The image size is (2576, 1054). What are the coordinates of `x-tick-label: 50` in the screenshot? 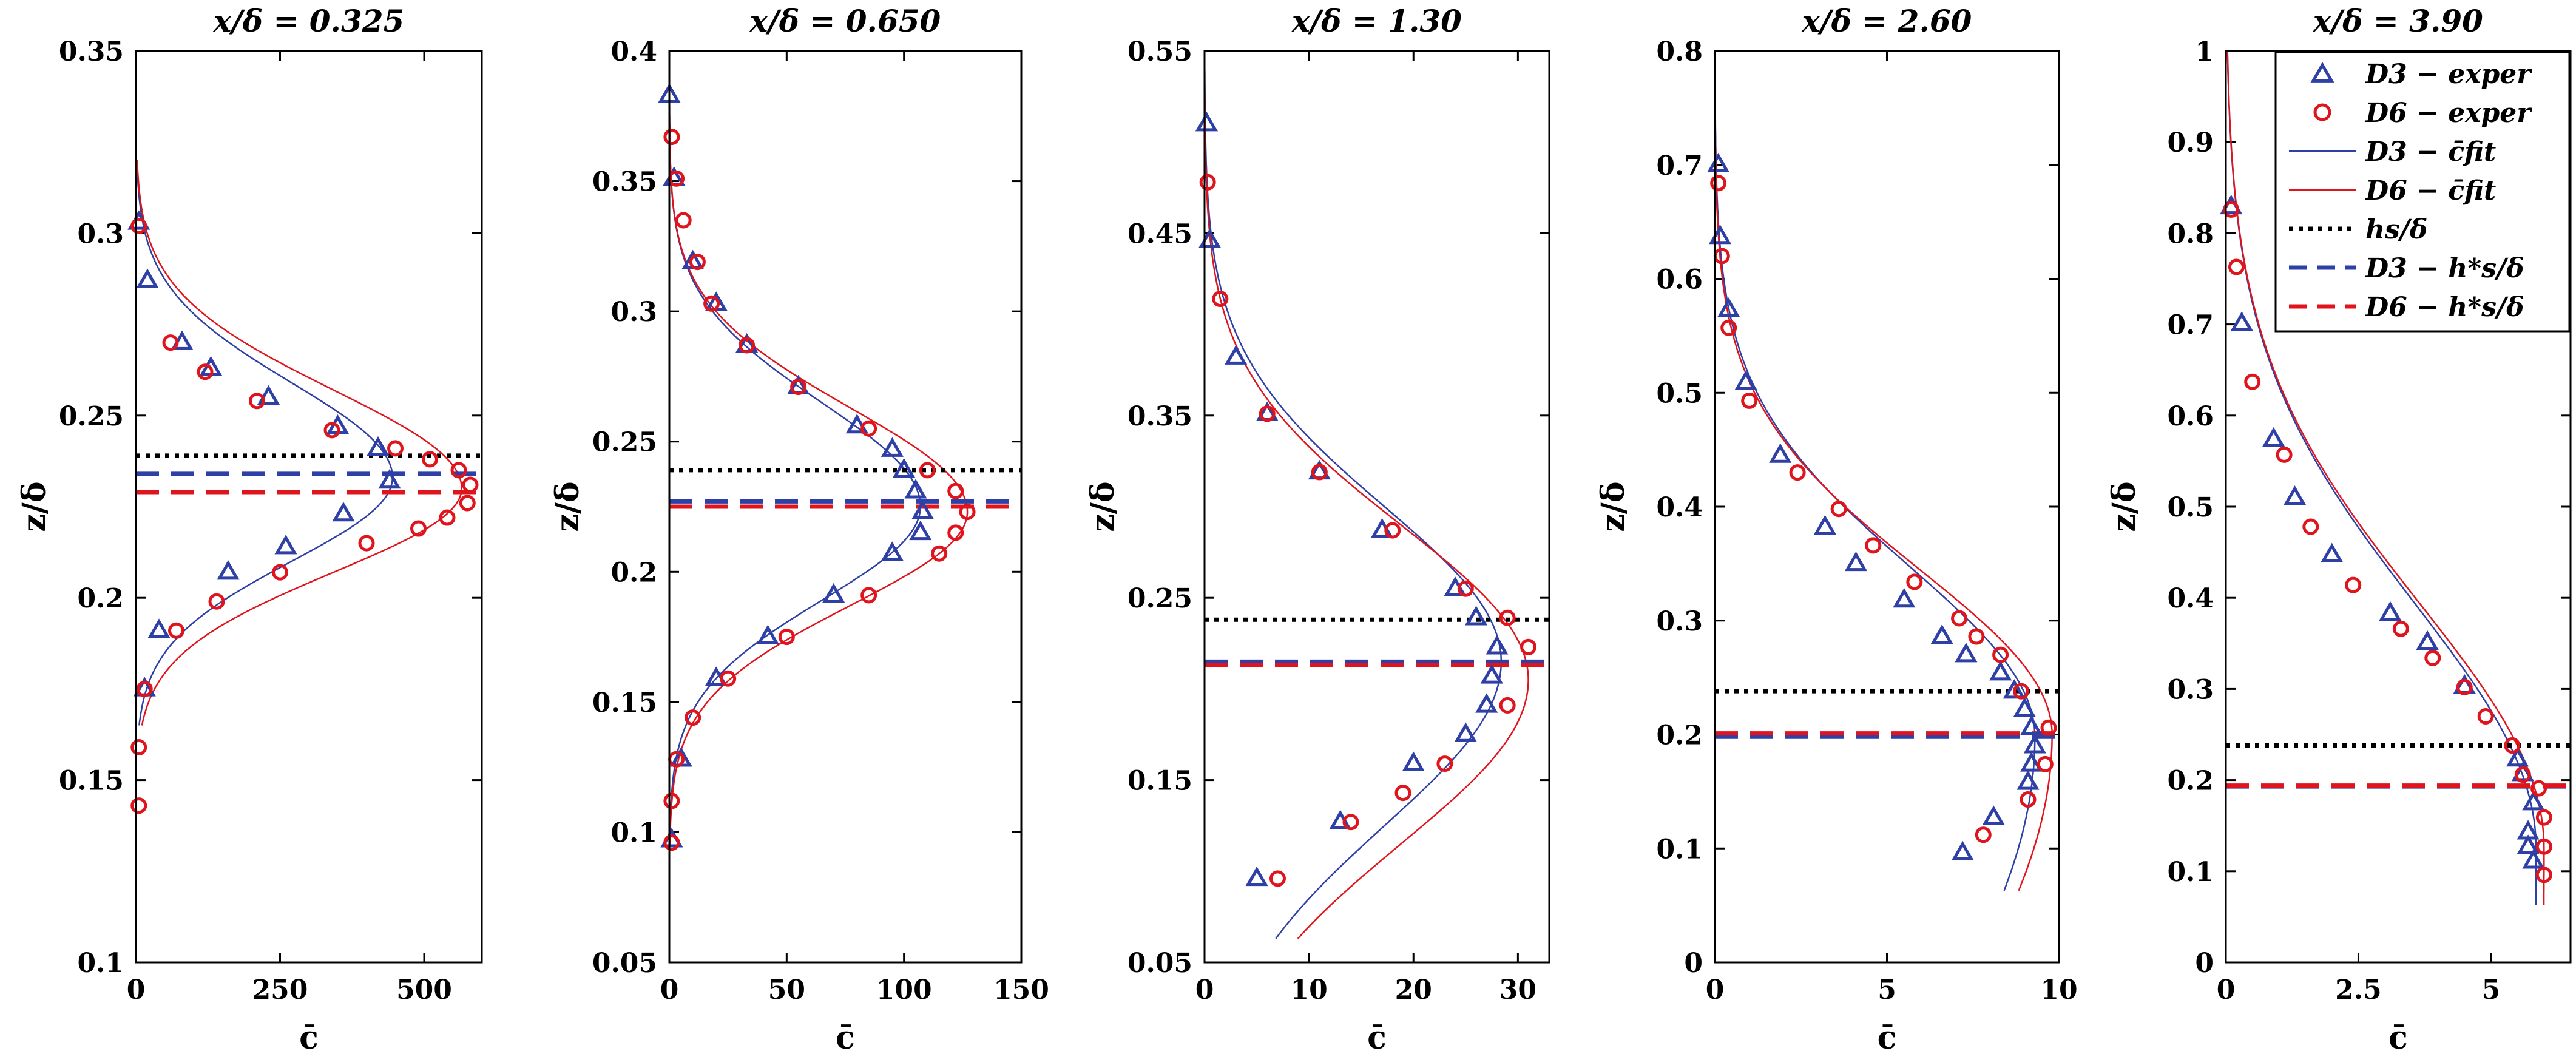 It's located at (786, 990).